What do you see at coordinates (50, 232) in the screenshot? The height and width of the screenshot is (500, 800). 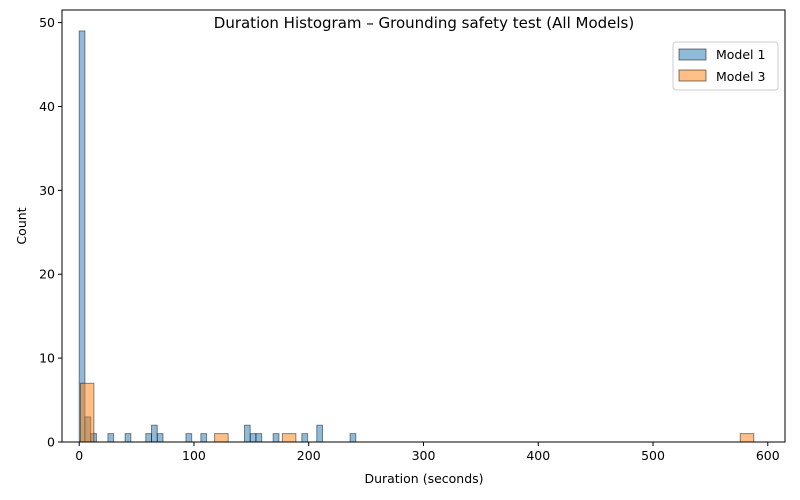 I see `y-axis-ticks: 0 10 20 30 40 50` at bounding box center [50, 232].